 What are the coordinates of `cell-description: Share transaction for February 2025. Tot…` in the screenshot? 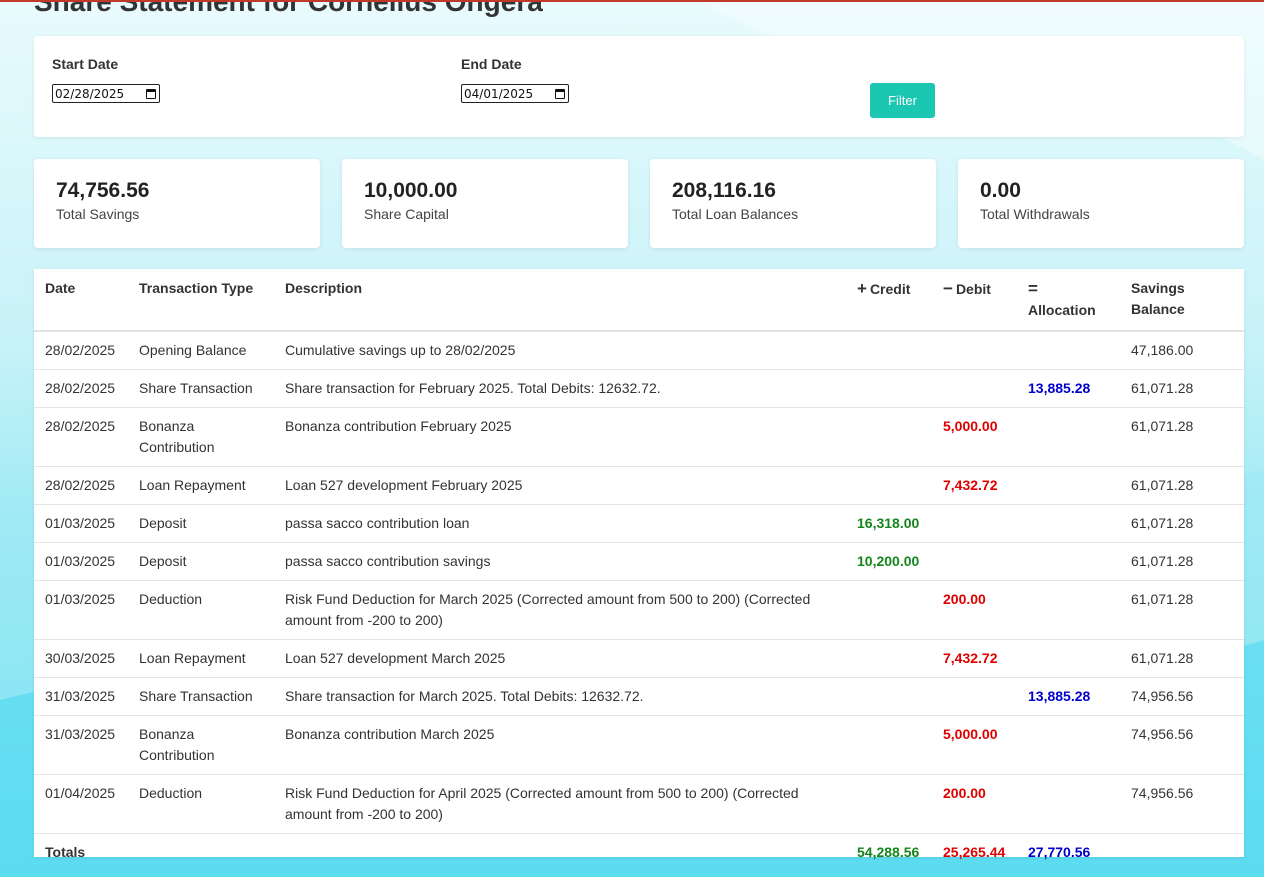 It's located at (560, 388).